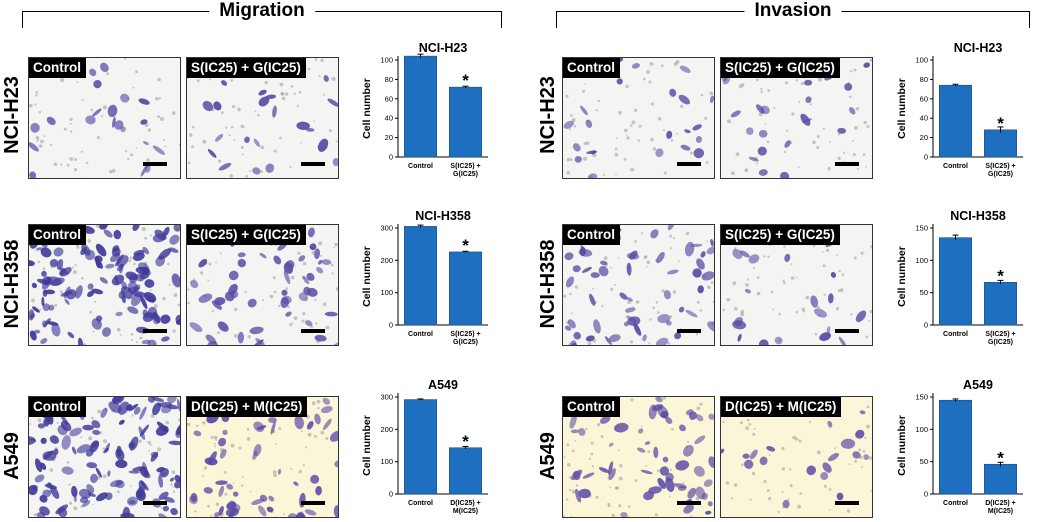  Describe the element at coordinates (391, 325) in the screenshot. I see `y-tick-label: 0` at that location.